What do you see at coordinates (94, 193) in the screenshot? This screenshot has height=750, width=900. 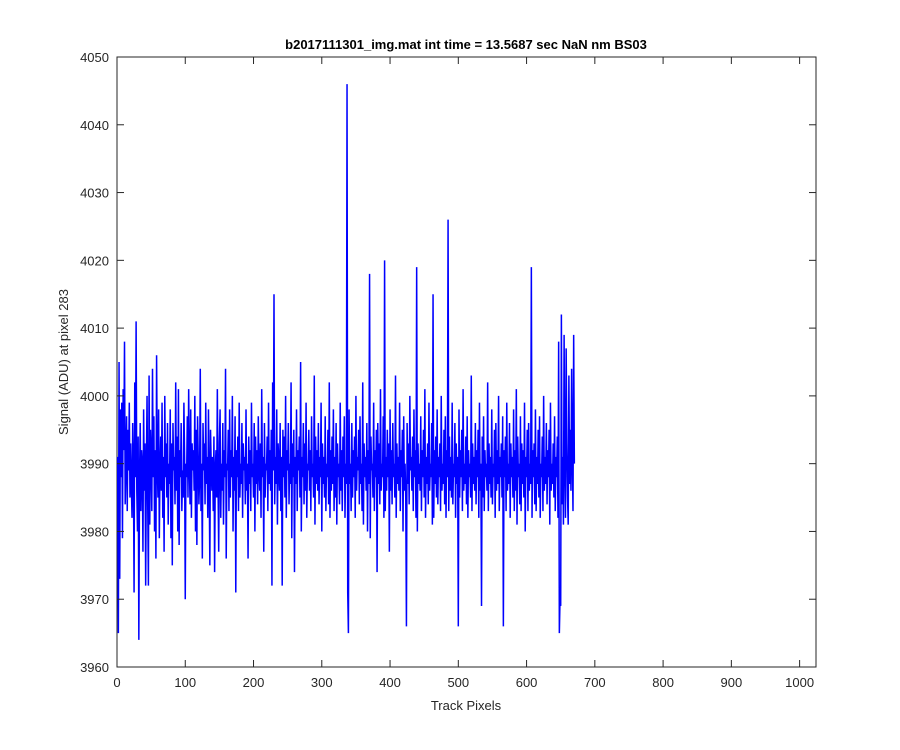 I see `y-tick-label: 4030` at bounding box center [94, 193].